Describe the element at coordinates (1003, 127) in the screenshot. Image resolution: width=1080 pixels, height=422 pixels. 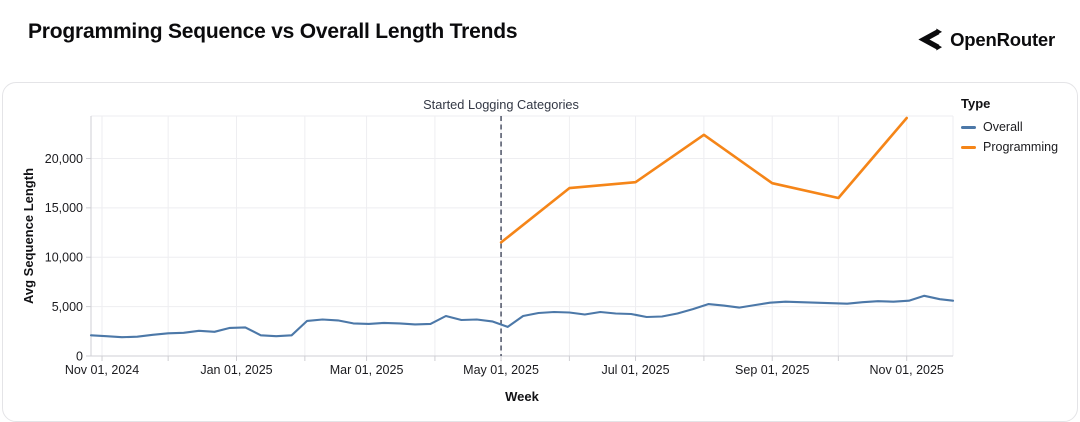
I see `legend-label: Overall` at that location.